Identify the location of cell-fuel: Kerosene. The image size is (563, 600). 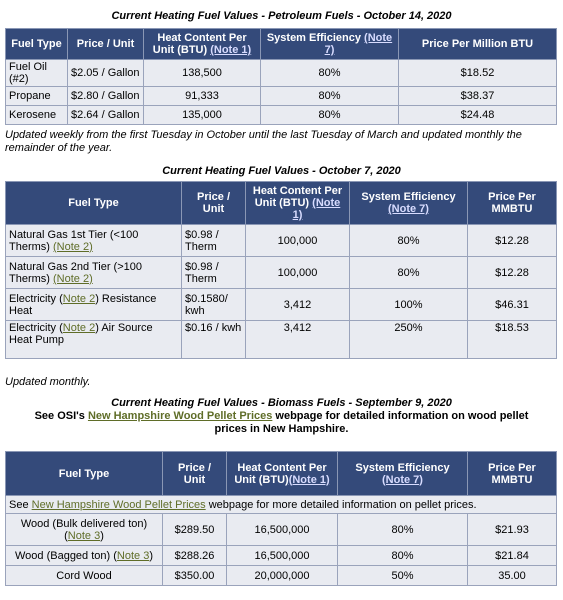
(36, 115).